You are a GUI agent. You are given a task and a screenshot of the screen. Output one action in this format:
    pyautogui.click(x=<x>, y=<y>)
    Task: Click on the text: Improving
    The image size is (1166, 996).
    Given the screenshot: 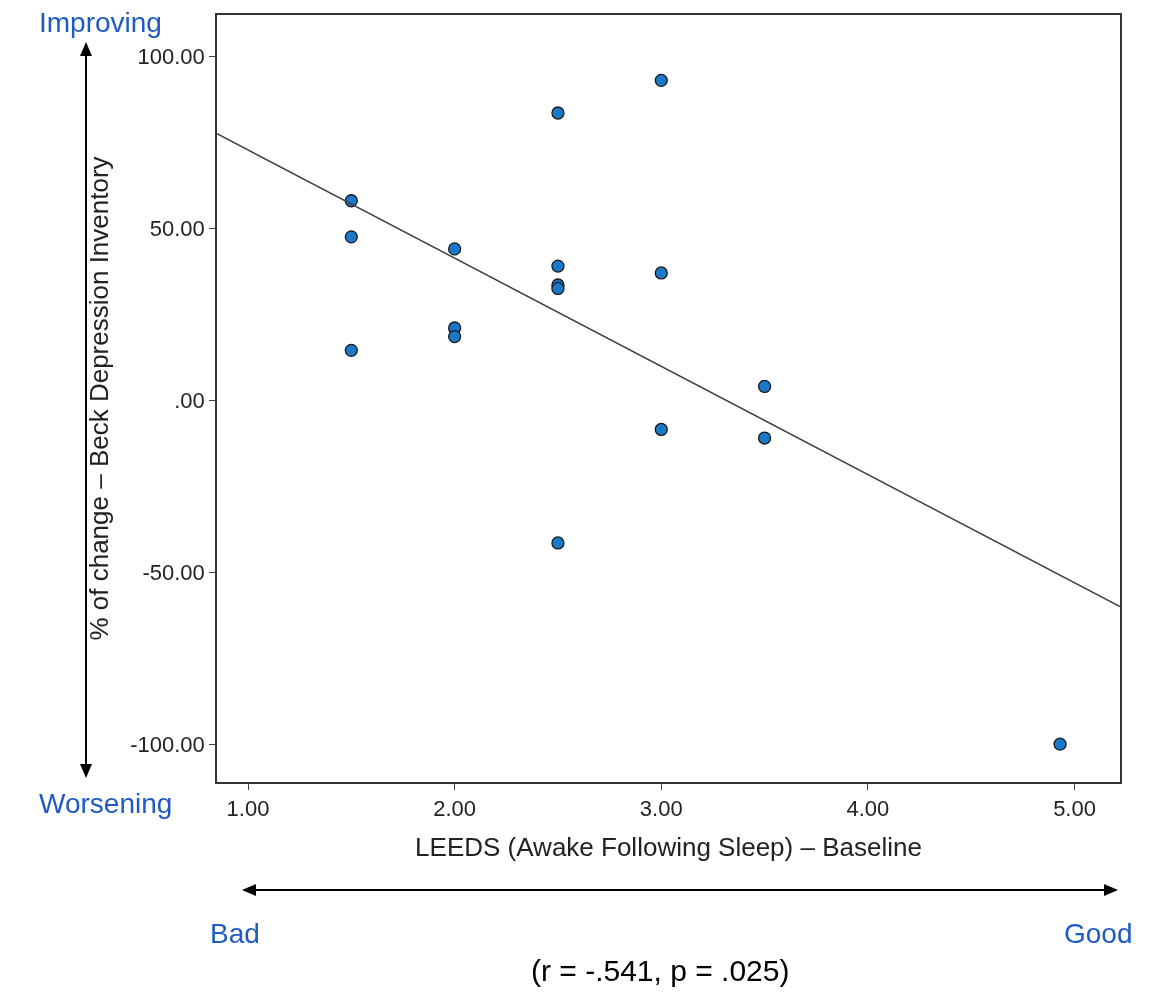 What is the action you would take?
    pyautogui.click(x=100, y=22)
    